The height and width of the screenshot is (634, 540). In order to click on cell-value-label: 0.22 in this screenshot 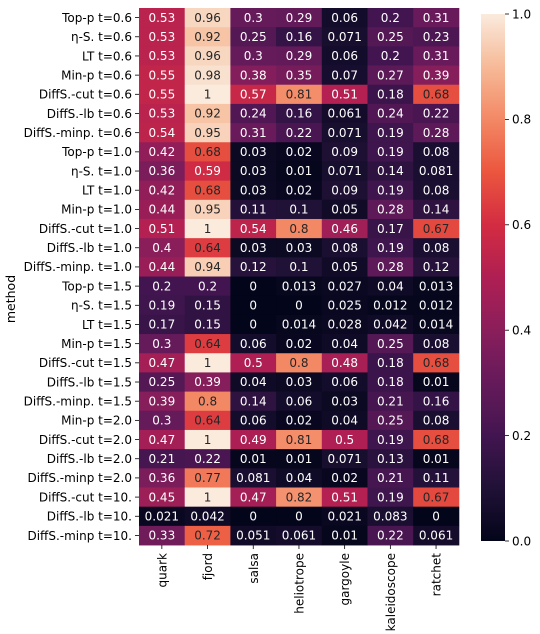, I will do `click(436, 114)`.